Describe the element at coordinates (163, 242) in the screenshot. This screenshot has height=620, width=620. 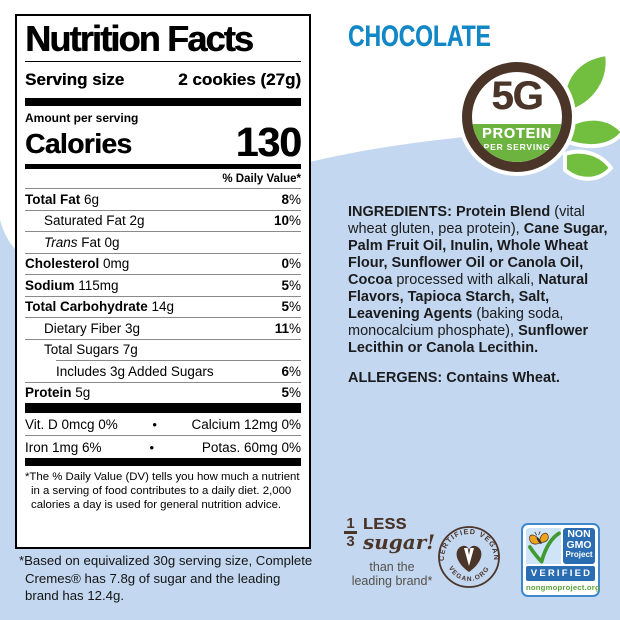
I see `nutrient-row: Trans Fat 0g` at that location.